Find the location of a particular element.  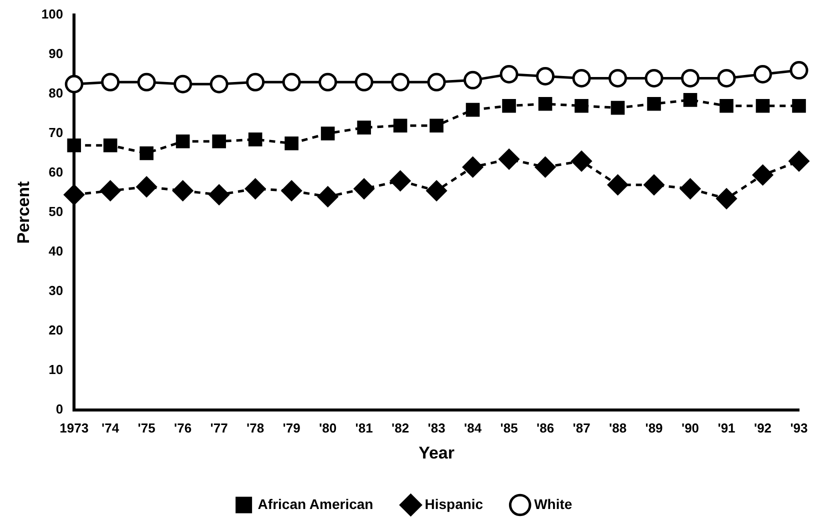

y-tick-label: 90 is located at coordinates (56, 54).